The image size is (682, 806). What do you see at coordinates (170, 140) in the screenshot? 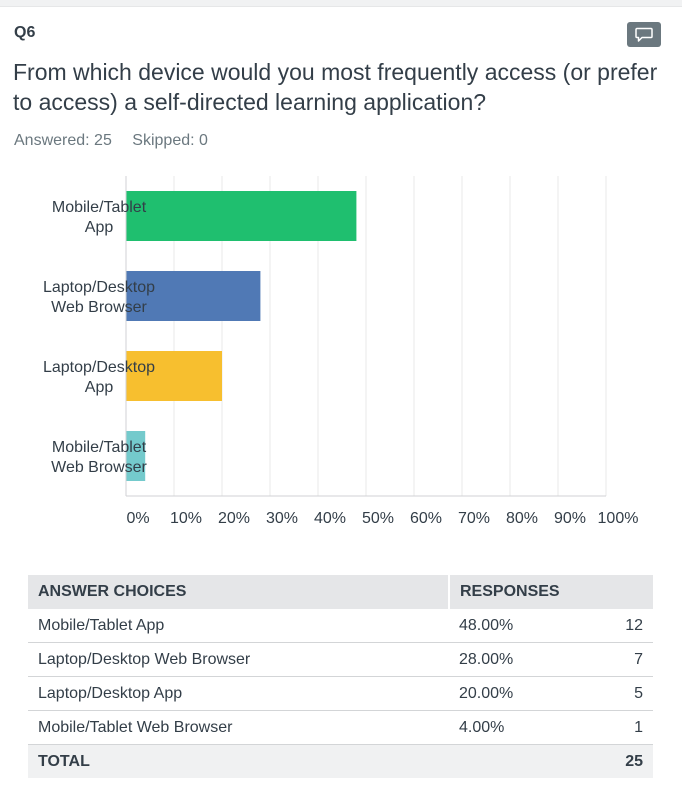
I see `skipped-count: Skipped: 0` at bounding box center [170, 140].